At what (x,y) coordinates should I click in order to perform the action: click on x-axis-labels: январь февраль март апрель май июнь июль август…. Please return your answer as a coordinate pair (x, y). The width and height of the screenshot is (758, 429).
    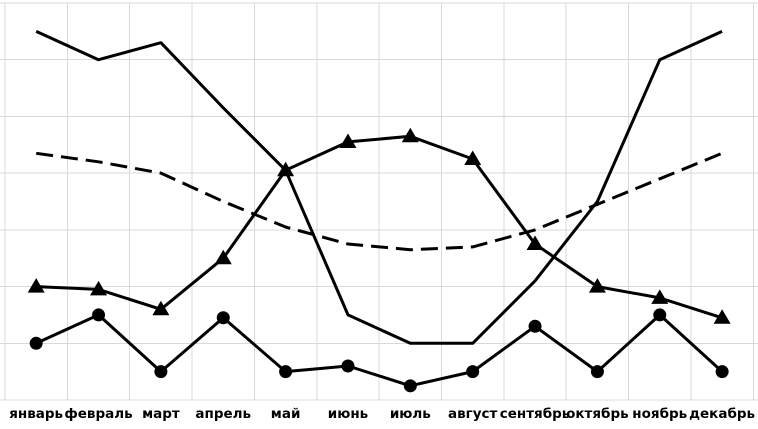
    Looking at the image, I should click on (382, 414).